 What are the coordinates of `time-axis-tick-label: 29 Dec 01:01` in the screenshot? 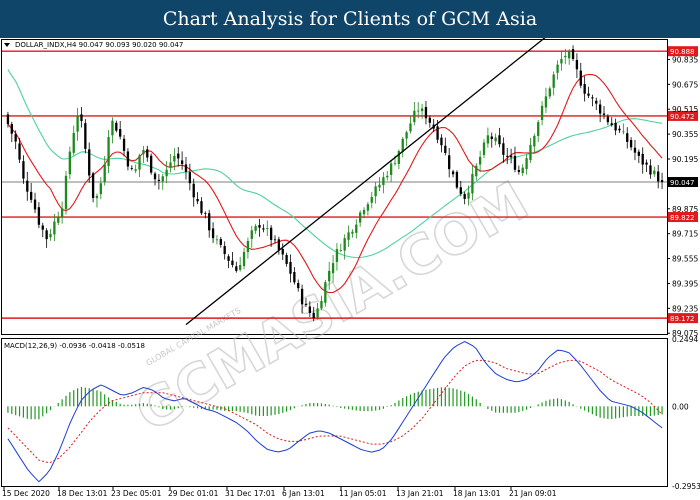 It's located at (193, 493).